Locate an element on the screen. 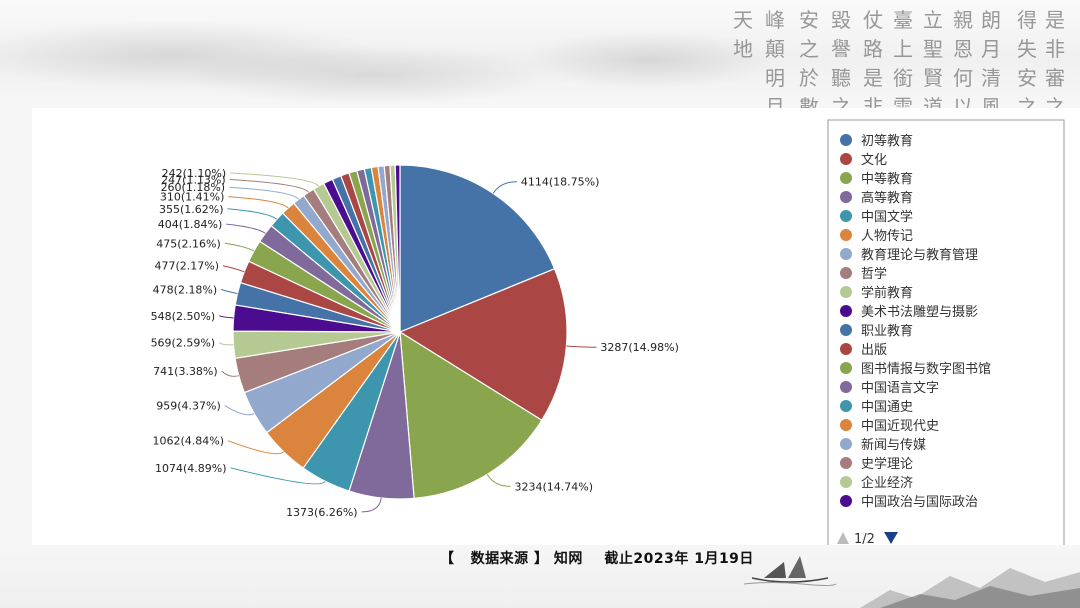  legend-item: 新闻与传媒 is located at coordinates (893, 445).